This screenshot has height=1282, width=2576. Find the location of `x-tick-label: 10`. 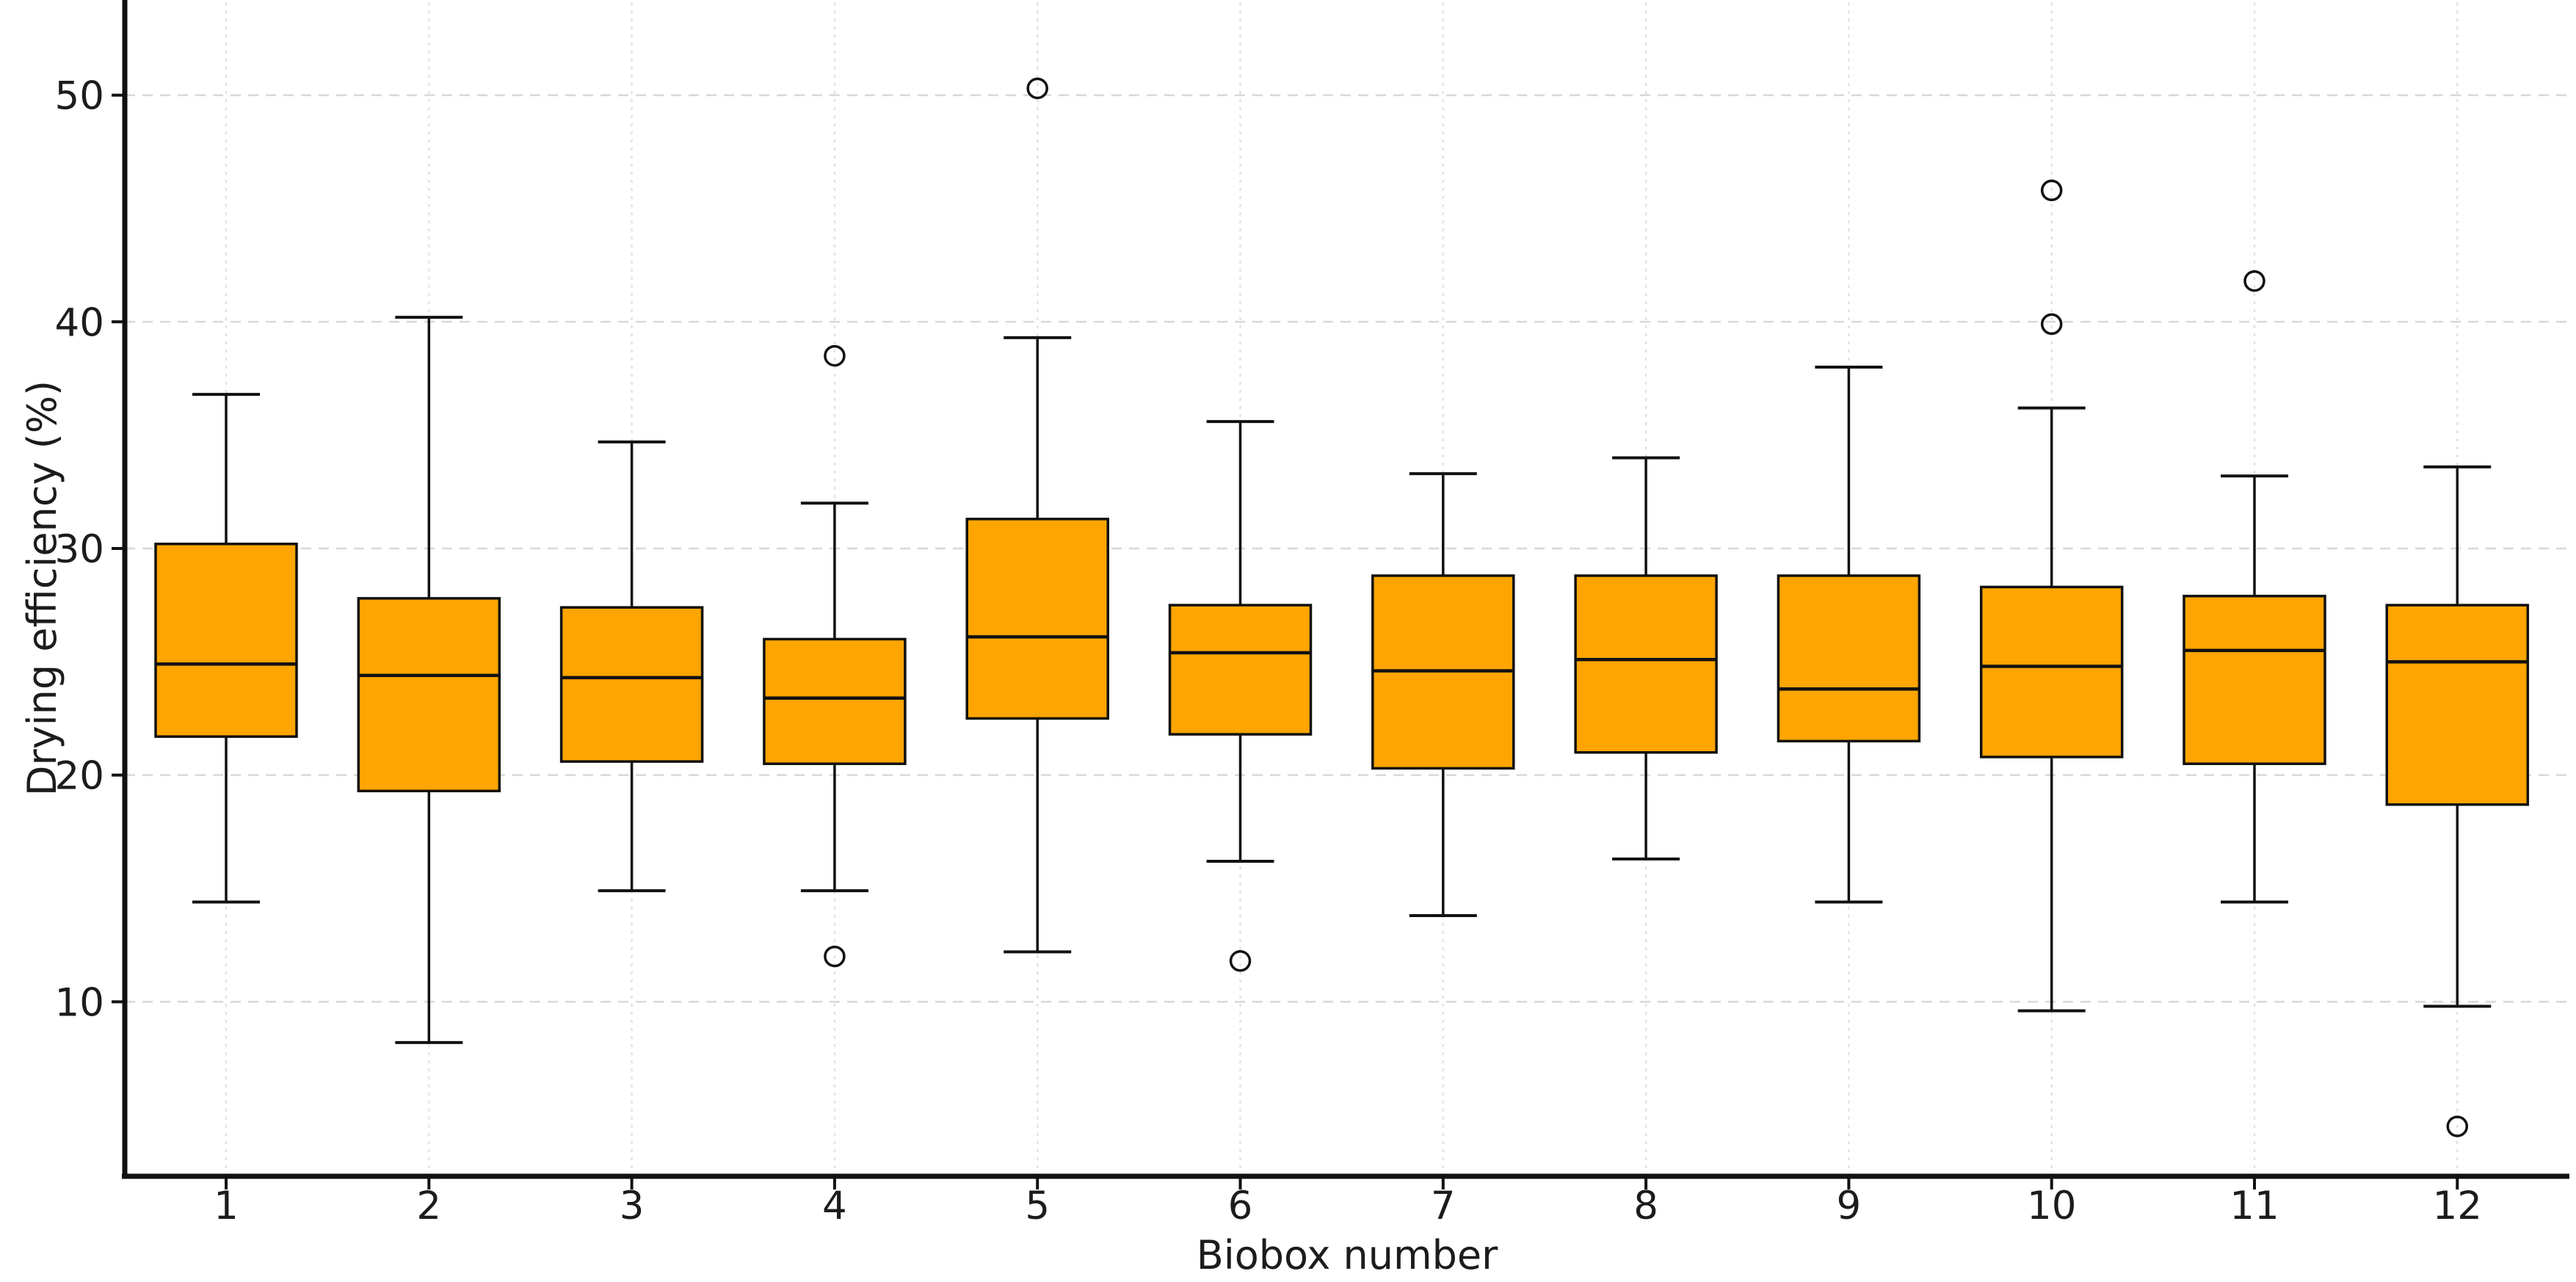

x-tick-label: 10 is located at coordinates (2052, 1206).